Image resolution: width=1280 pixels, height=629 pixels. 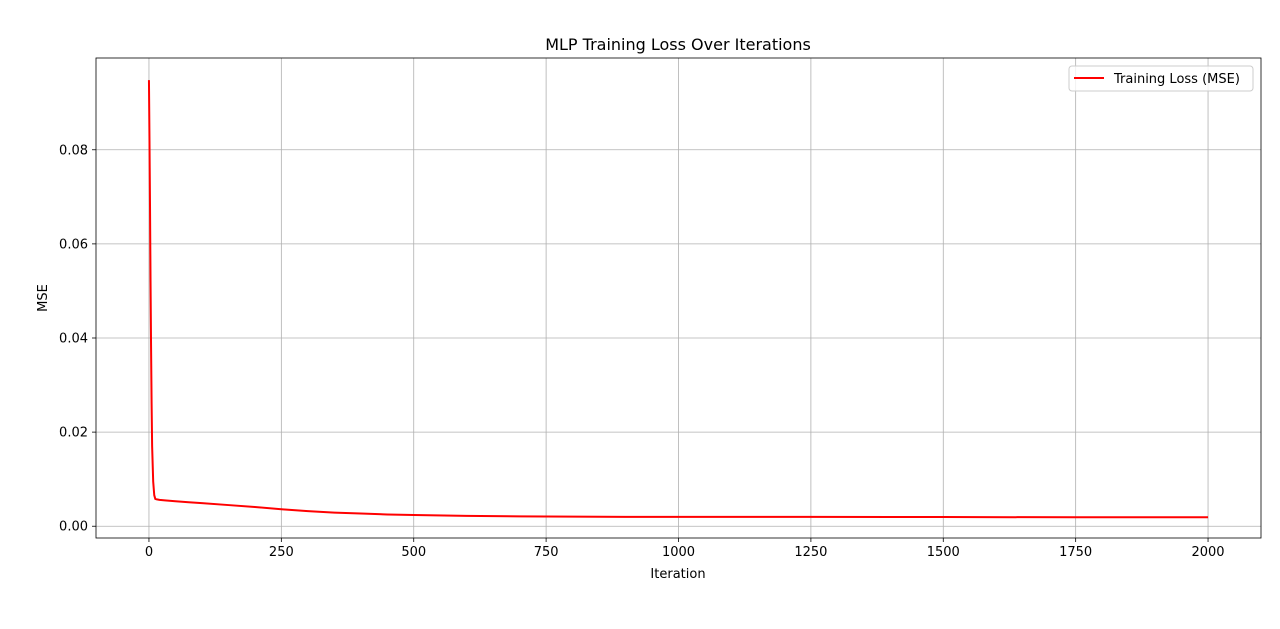 What do you see at coordinates (1176, 79) in the screenshot?
I see `legend-label-training-loss: Training Loss (MSE)` at bounding box center [1176, 79].